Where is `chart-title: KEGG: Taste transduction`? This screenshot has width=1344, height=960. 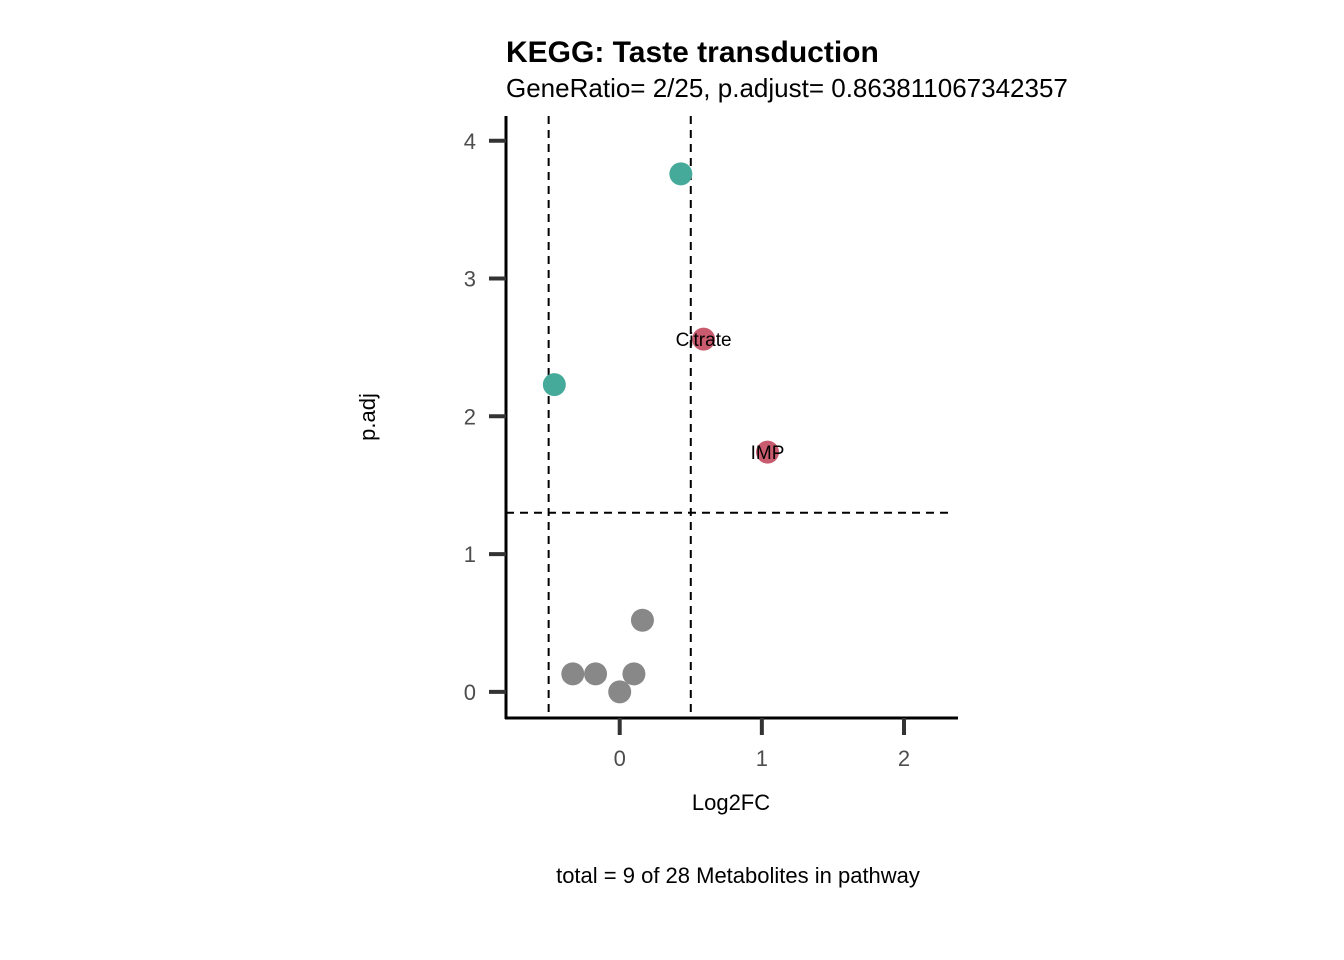
chart-title: KEGG: Taste transduction is located at coordinates (692, 52).